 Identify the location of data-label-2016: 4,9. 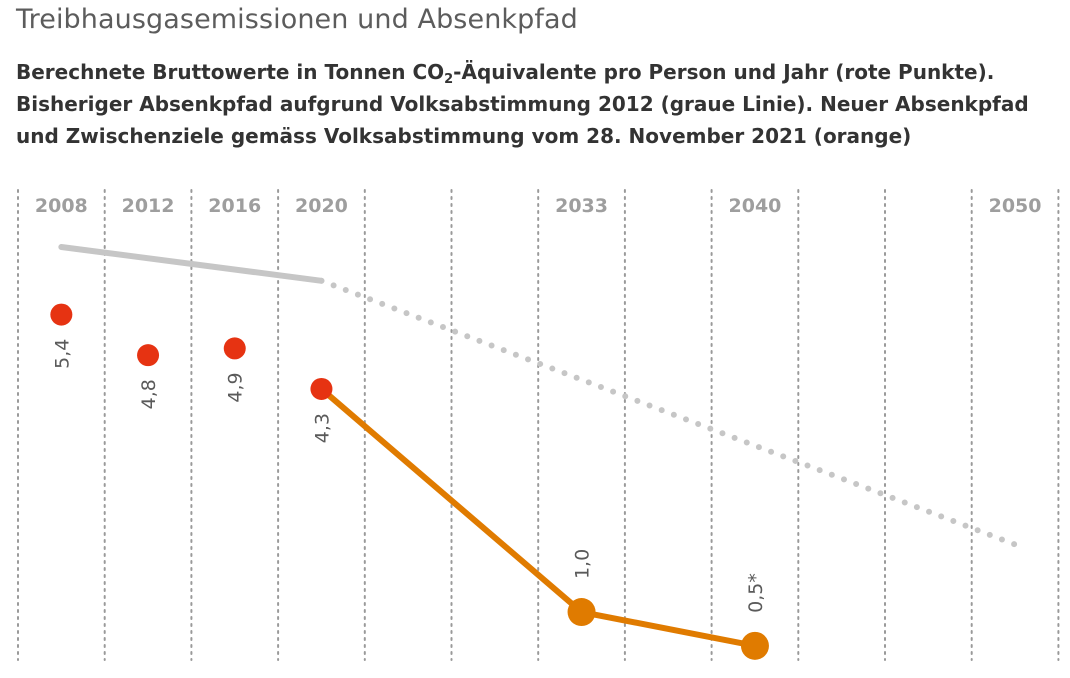
(236, 387).